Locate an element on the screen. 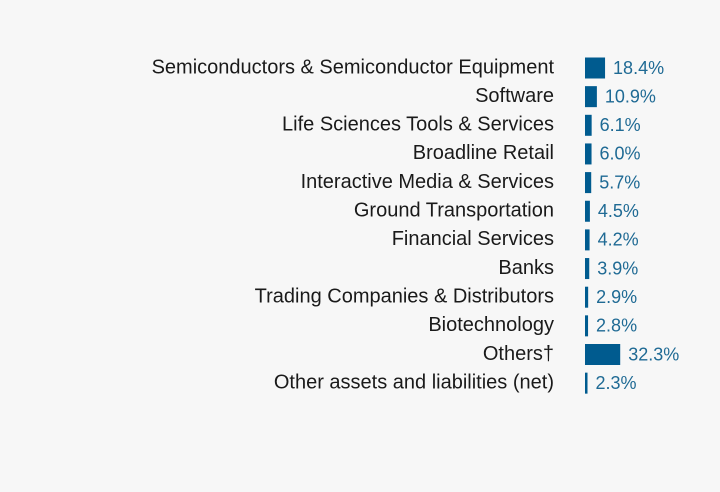 This screenshot has height=492, width=720. value-label: 2.8% is located at coordinates (616, 326).